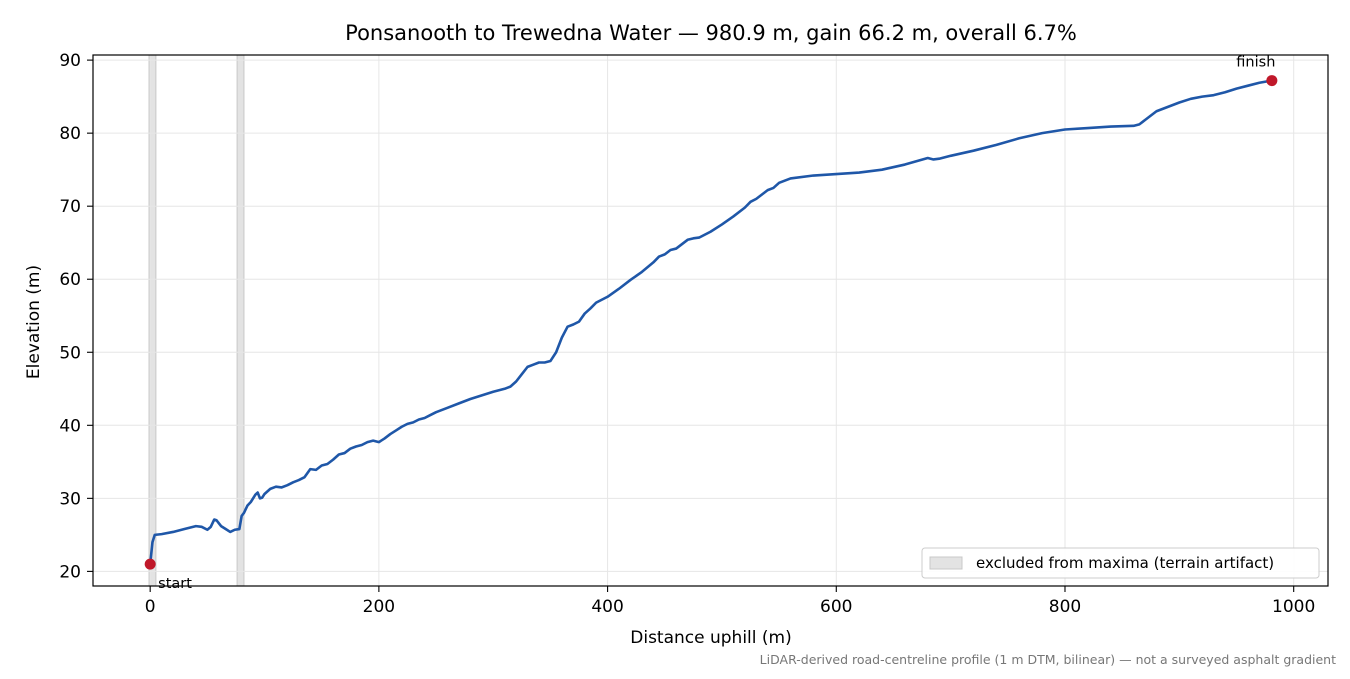  I want to click on y-tick-label: 20, so click(70, 572).